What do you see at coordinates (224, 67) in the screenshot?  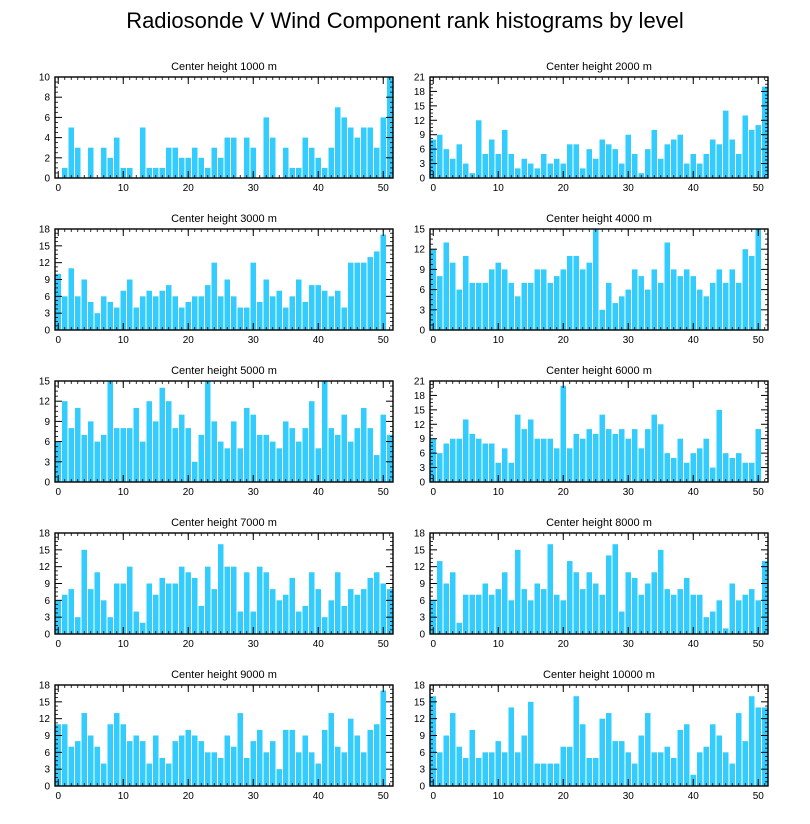 I see `panel-title: Center height 1000 m` at bounding box center [224, 67].